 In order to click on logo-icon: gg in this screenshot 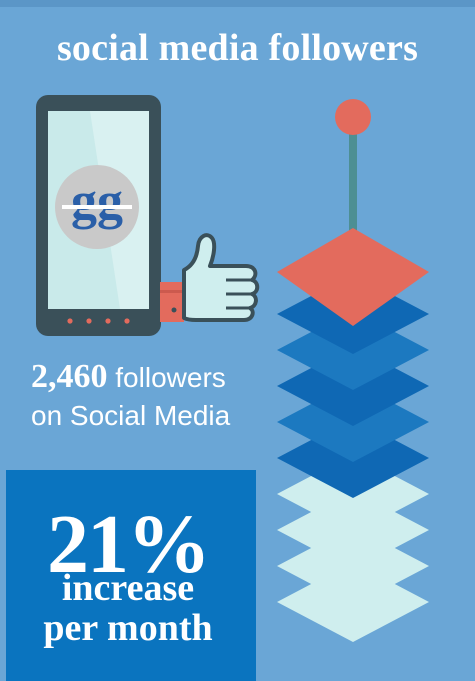, I will do `click(97, 207)`.